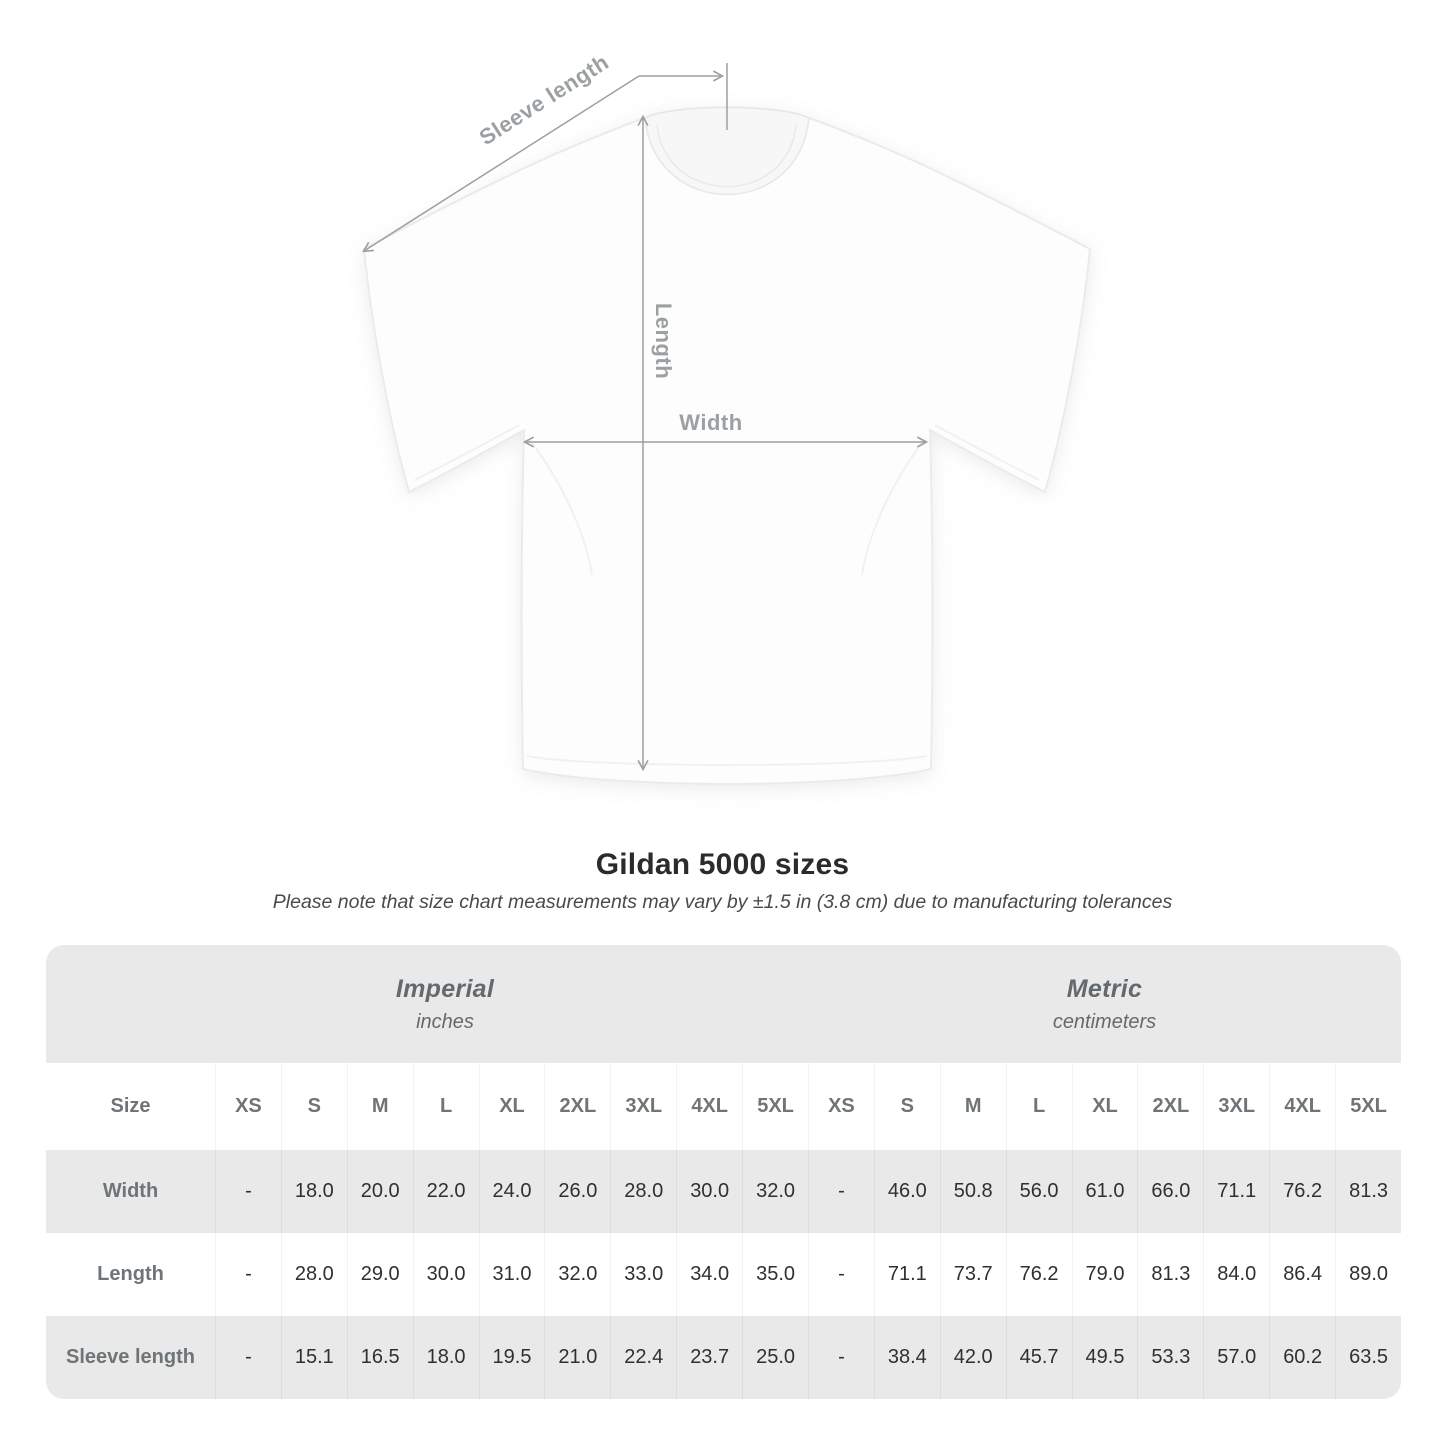 Image resolution: width=1445 pixels, height=1445 pixels. Describe the element at coordinates (1104, 1357) in the screenshot. I see `table-cell: 49.5` at that location.